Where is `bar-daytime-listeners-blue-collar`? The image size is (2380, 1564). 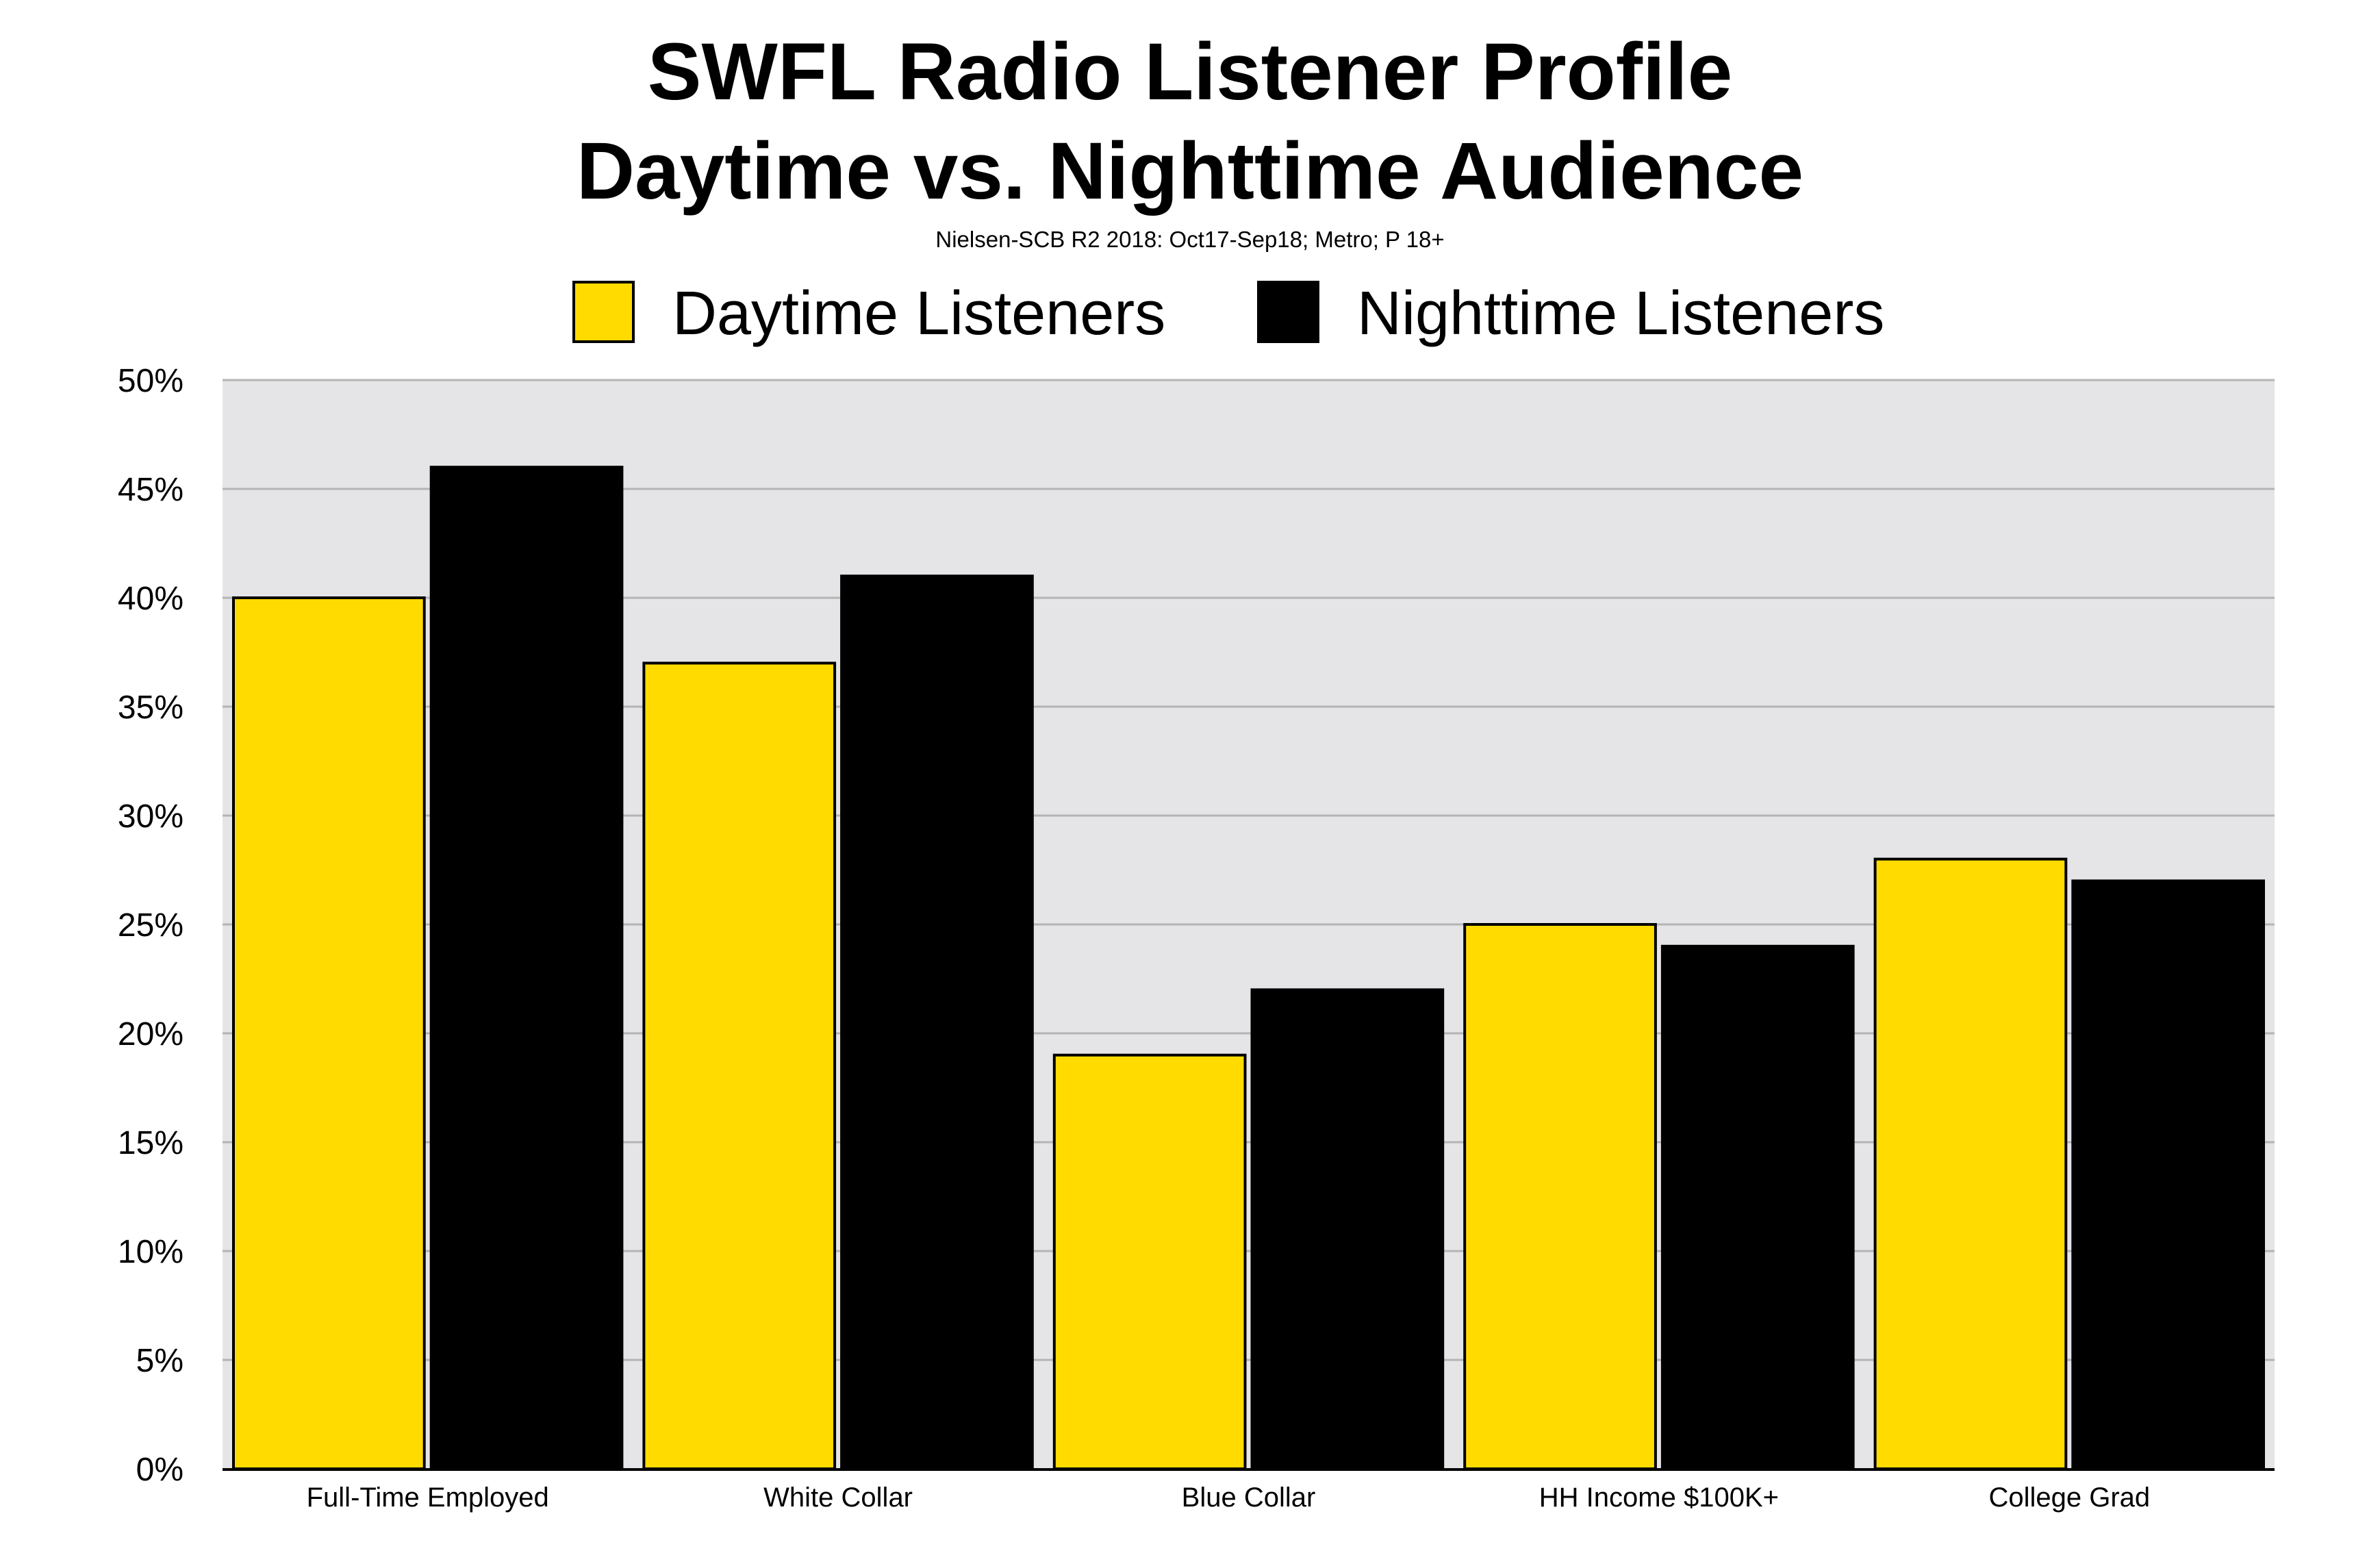
bar-daytime-listeners-blue-collar is located at coordinates (1149, 1262).